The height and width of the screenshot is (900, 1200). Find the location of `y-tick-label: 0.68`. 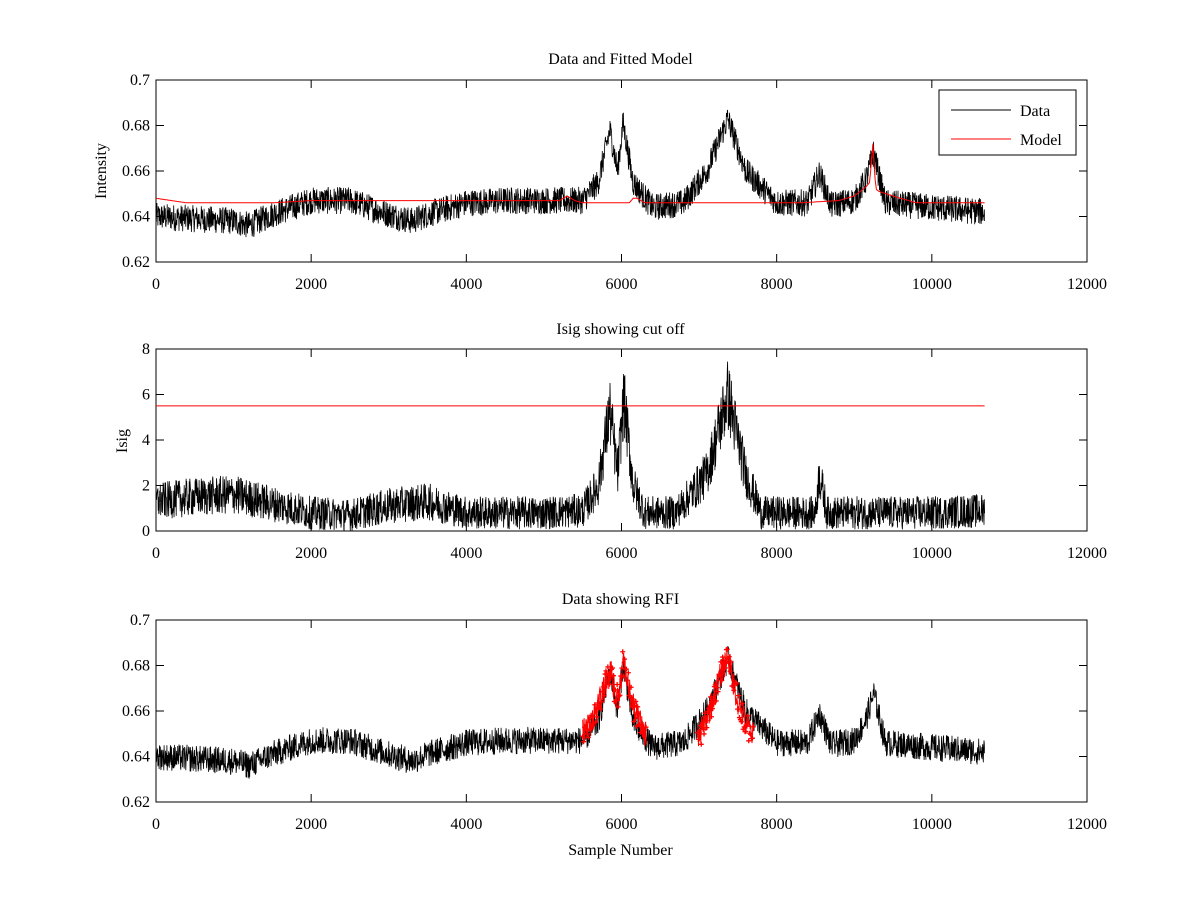

y-tick-label: 0.68 is located at coordinates (136, 126).